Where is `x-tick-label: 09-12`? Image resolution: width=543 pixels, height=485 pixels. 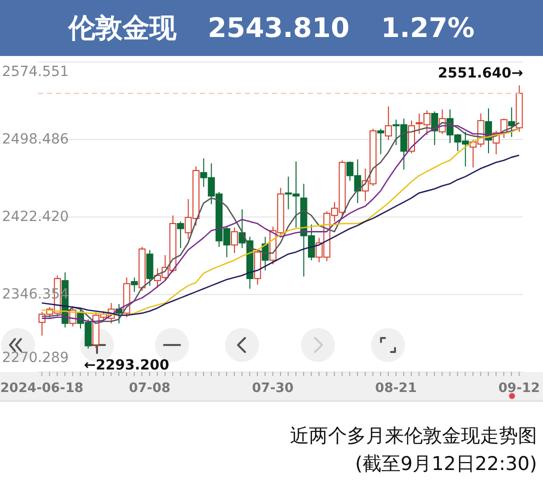 x-tick-label: 09-12 is located at coordinates (519, 388).